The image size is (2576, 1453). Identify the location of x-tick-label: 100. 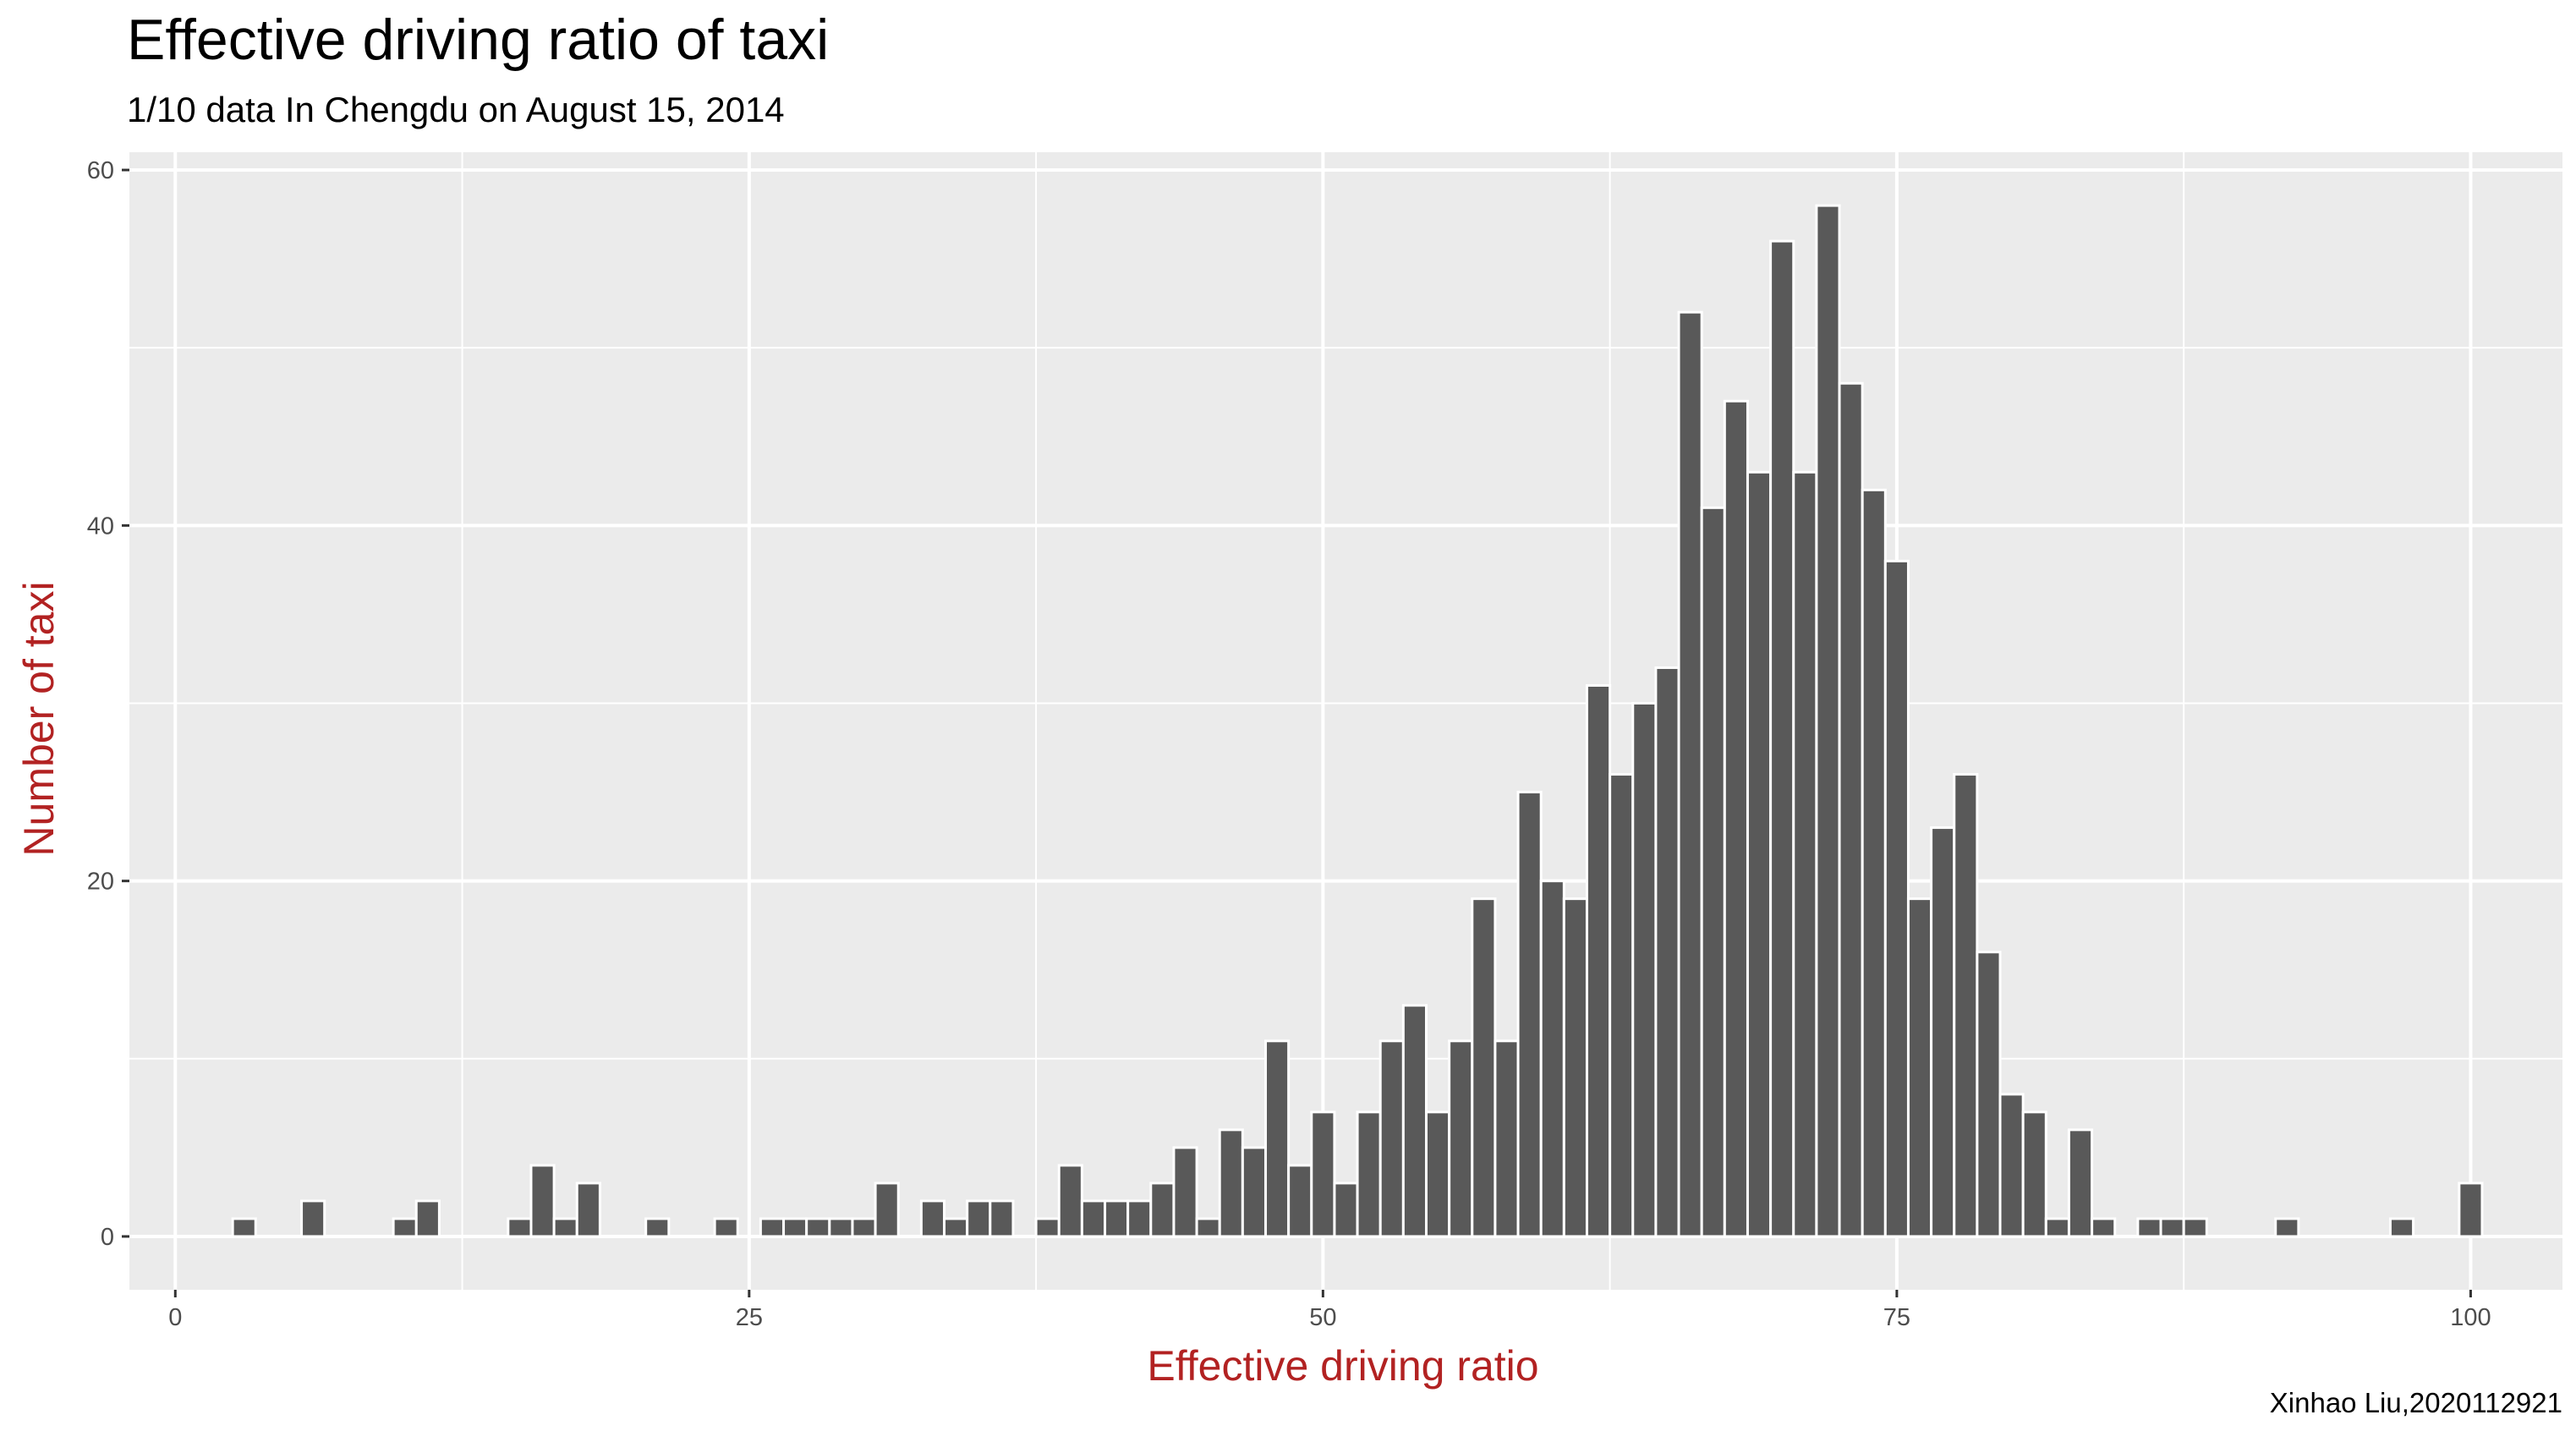
(2470, 1317).